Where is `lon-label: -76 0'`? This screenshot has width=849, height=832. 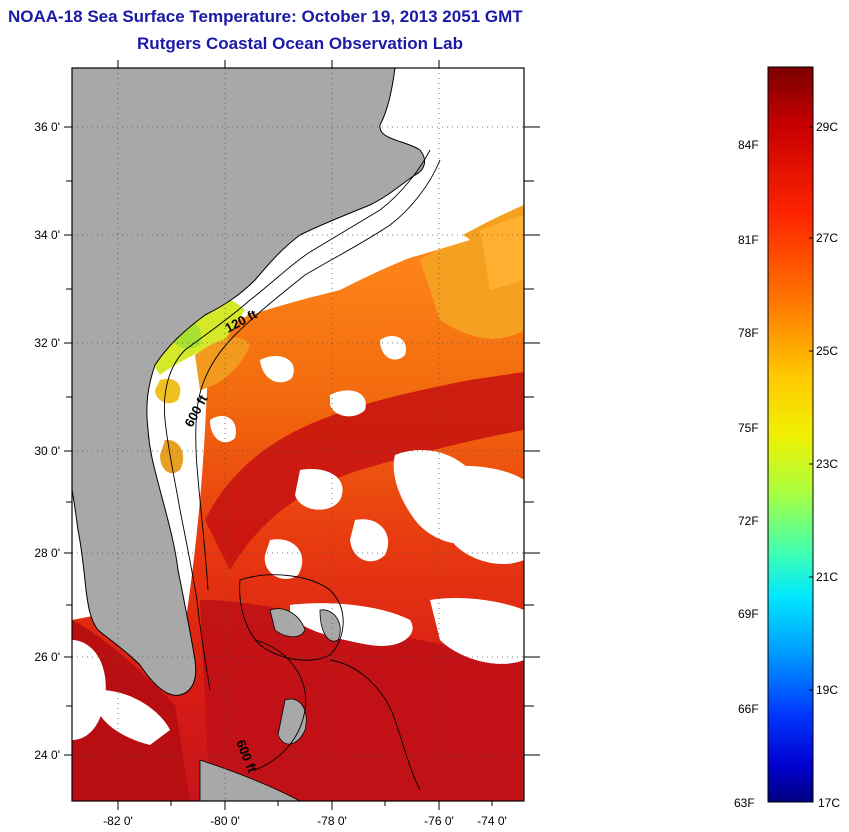 lon-label: -76 0' is located at coordinates (439, 821).